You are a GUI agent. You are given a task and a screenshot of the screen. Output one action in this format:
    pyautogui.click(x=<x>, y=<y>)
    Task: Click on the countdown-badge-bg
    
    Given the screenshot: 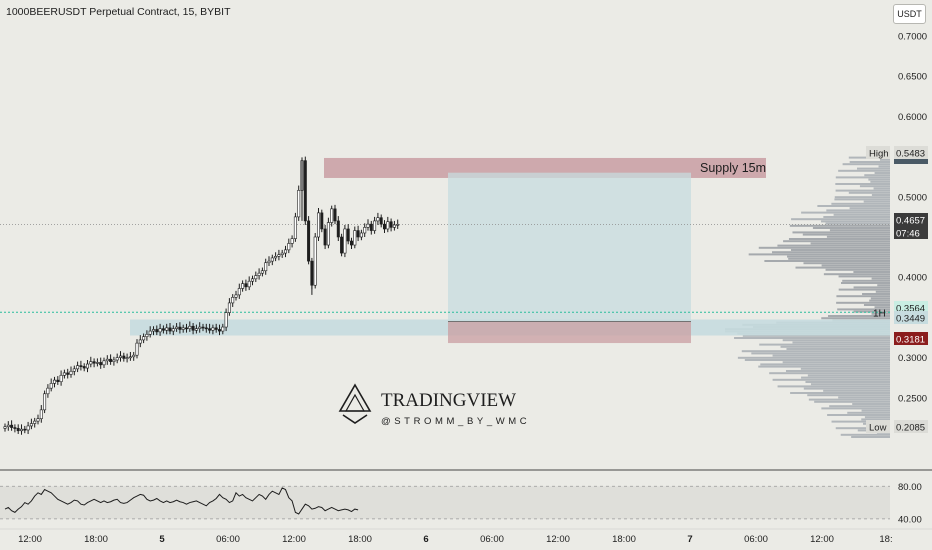 What is the action you would take?
    pyautogui.click(x=911, y=232)
    